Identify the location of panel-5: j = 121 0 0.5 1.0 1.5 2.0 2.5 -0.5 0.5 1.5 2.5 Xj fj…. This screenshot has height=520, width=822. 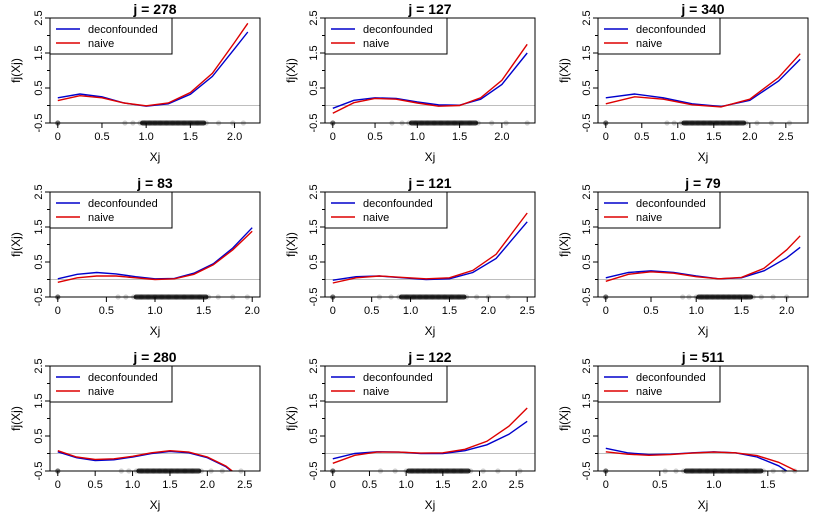
(410, 256).